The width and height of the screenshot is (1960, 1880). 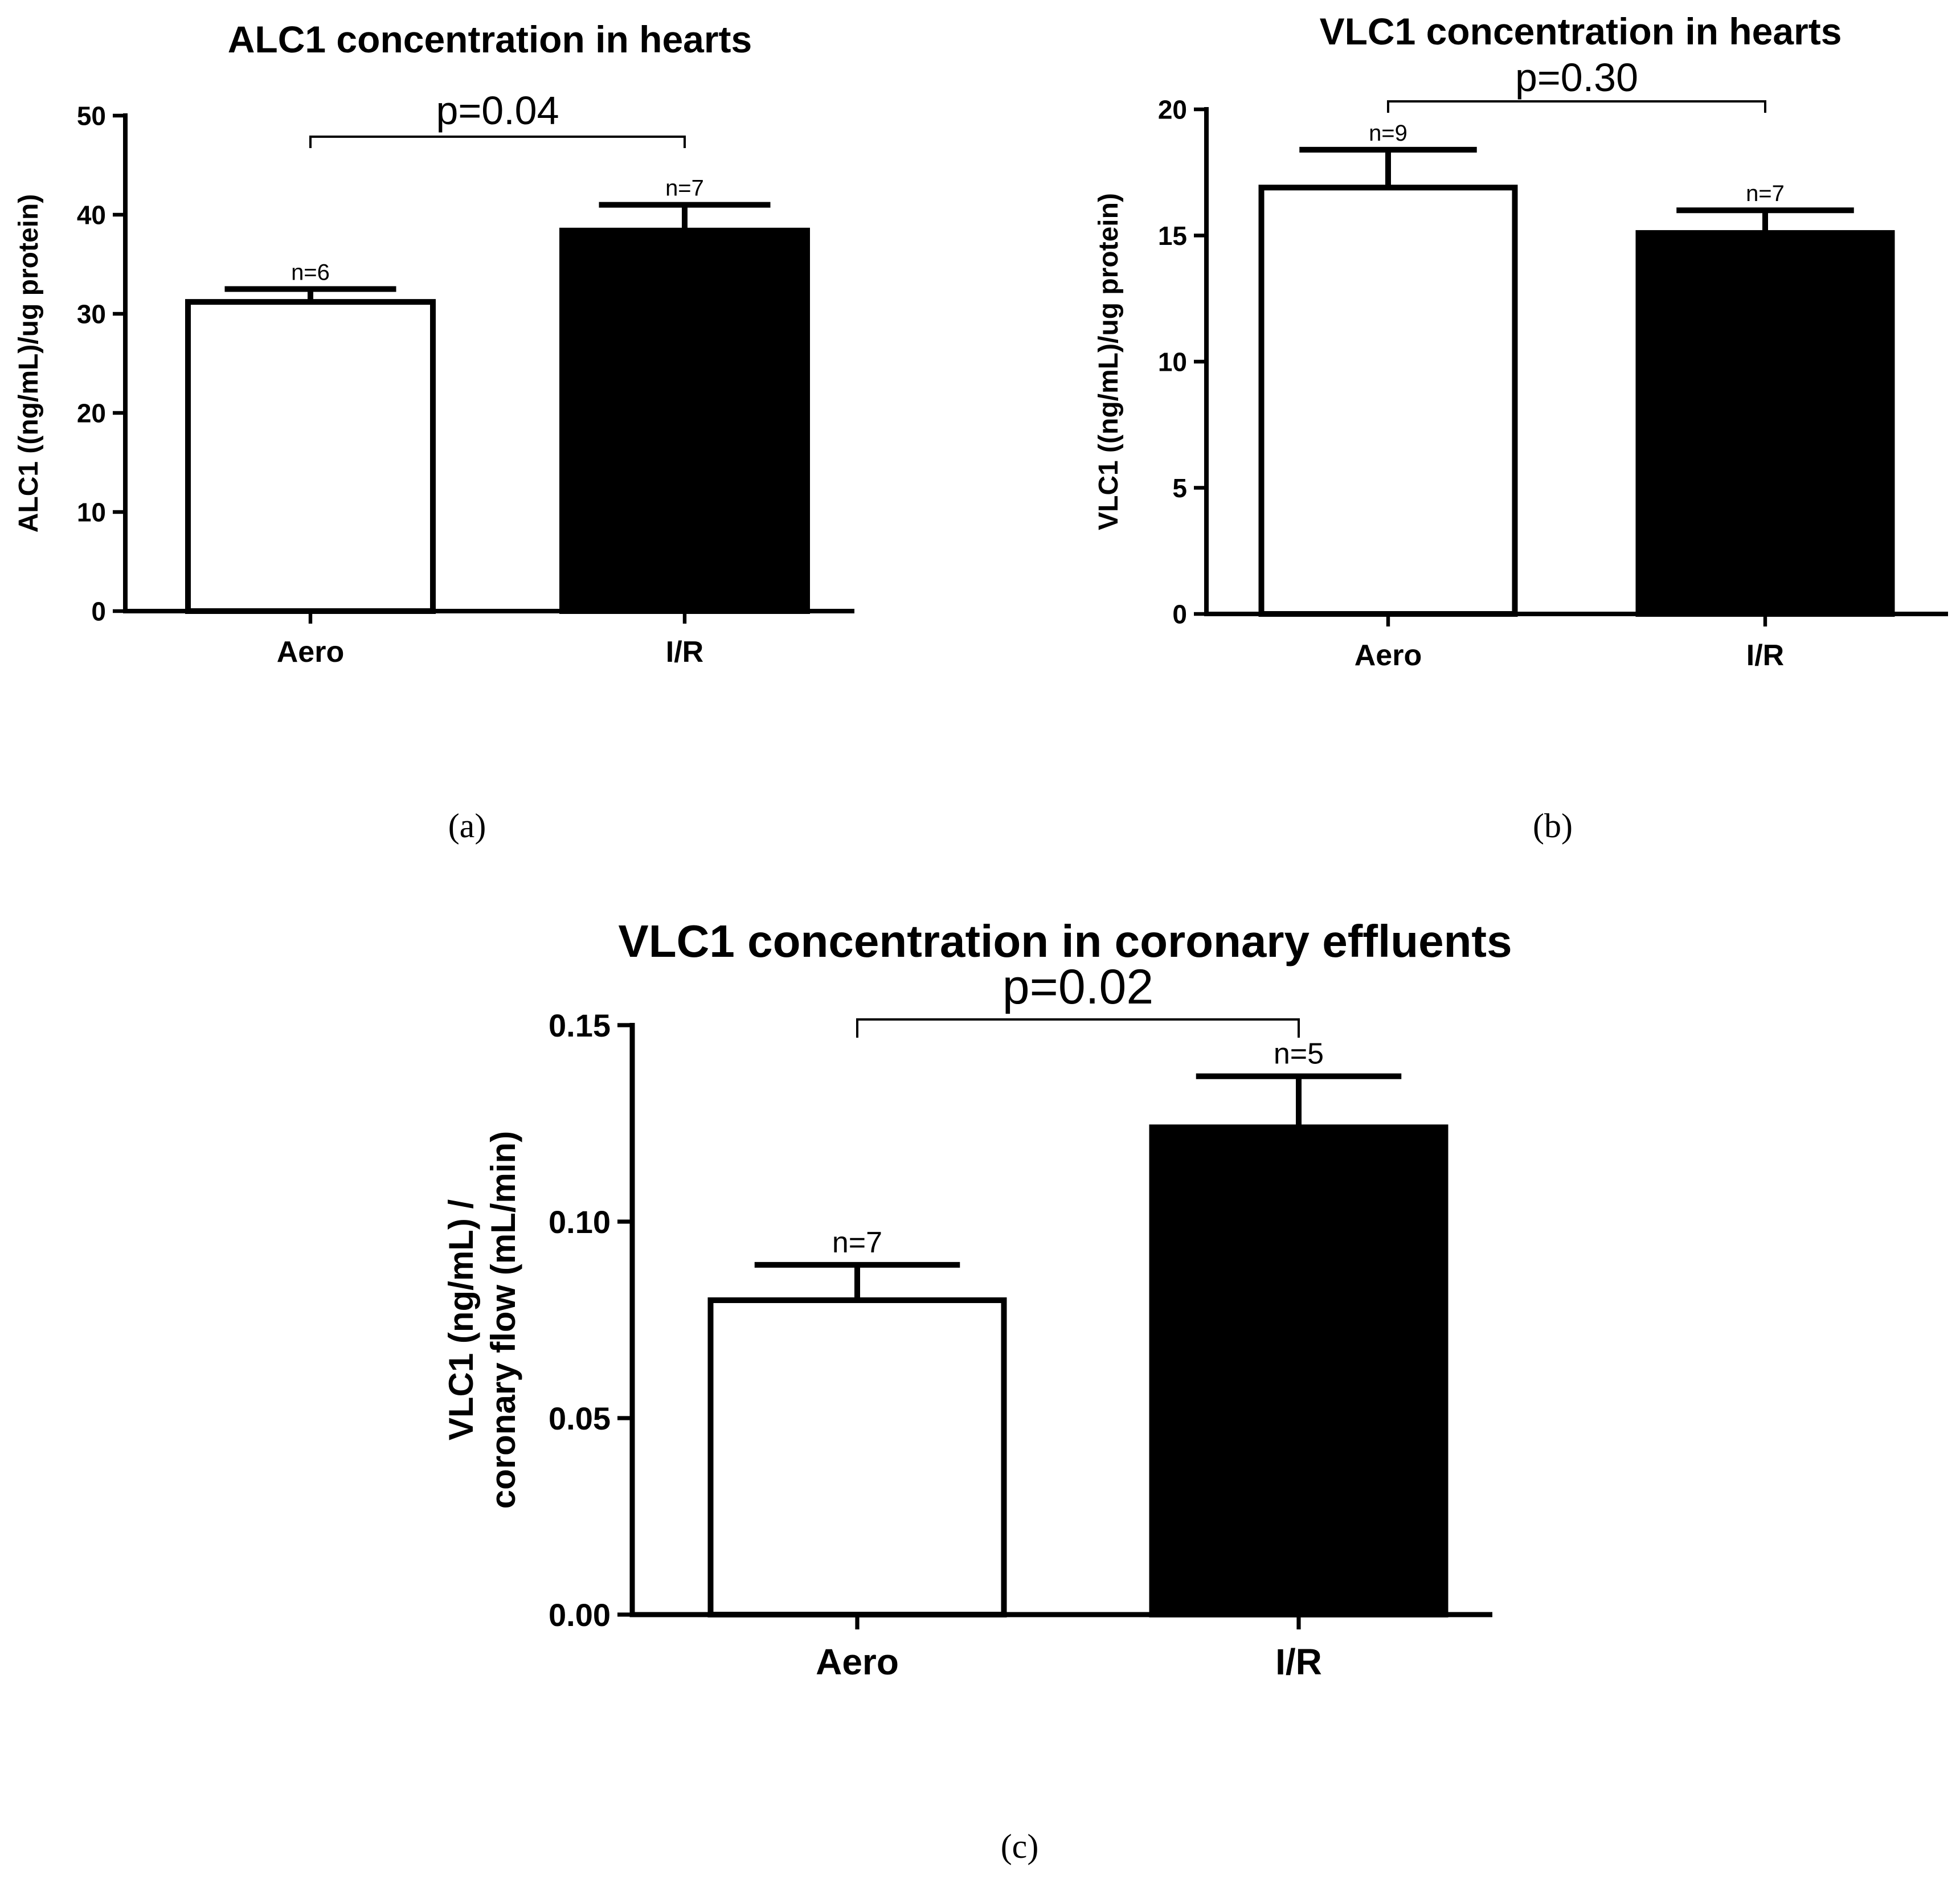 I want to click on y-tick-label: 30, so click(x=91, y=314).